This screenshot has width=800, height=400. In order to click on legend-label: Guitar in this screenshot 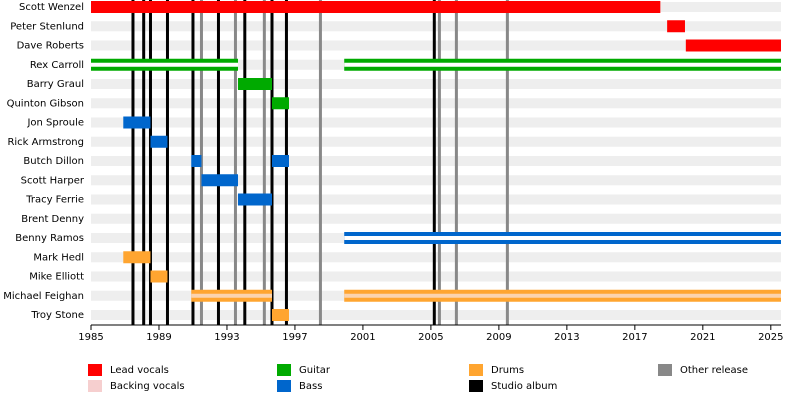, I will do `click(315, 370)`.